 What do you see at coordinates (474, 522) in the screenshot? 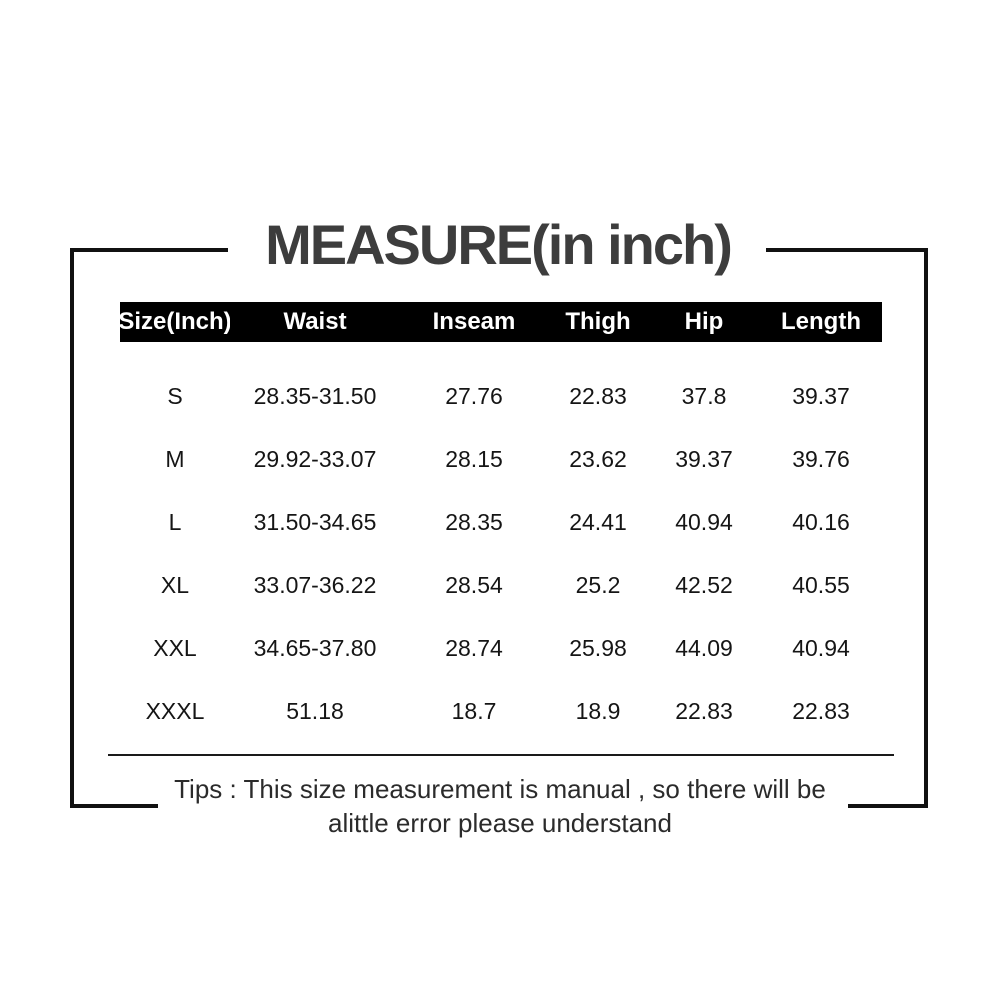
I see `row-l-inseam: 28.35` at bounding box center [474, 522].